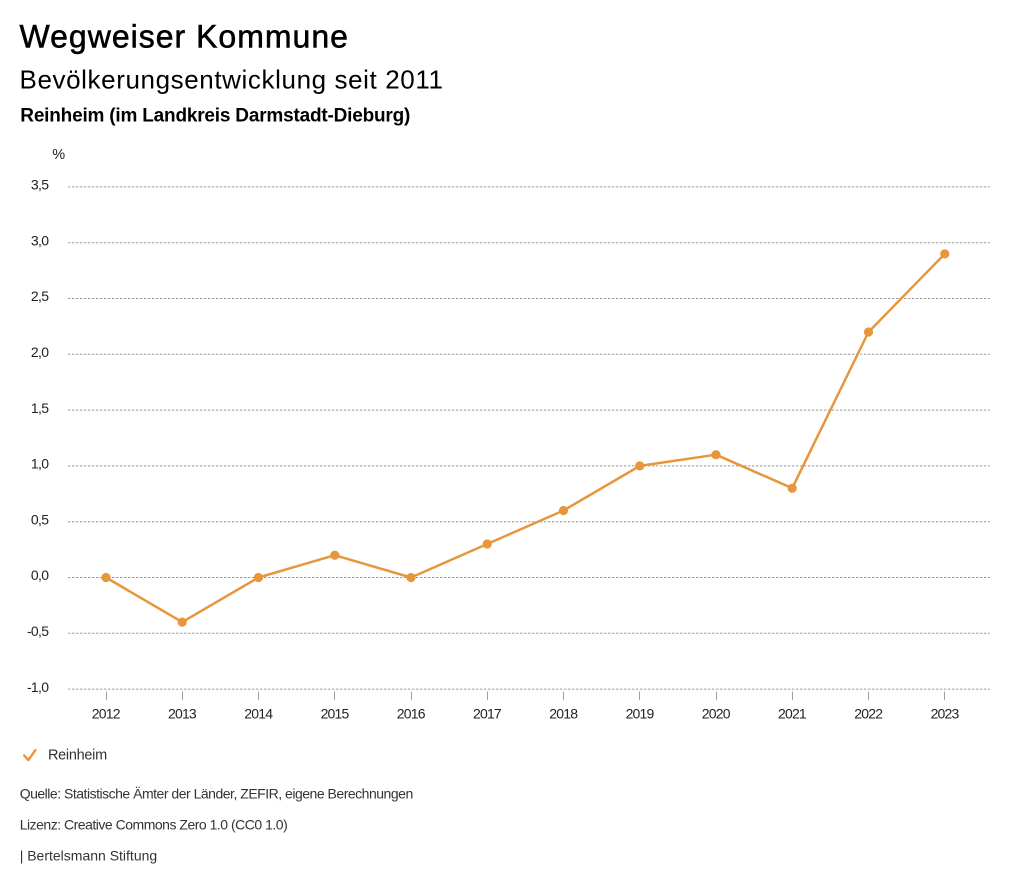 Image resolution: width=1024 pixels, height=893 pixels. Describe the element at coordinates (411, 713) in the screenshot. I see `svg-text: 2016` at that location.